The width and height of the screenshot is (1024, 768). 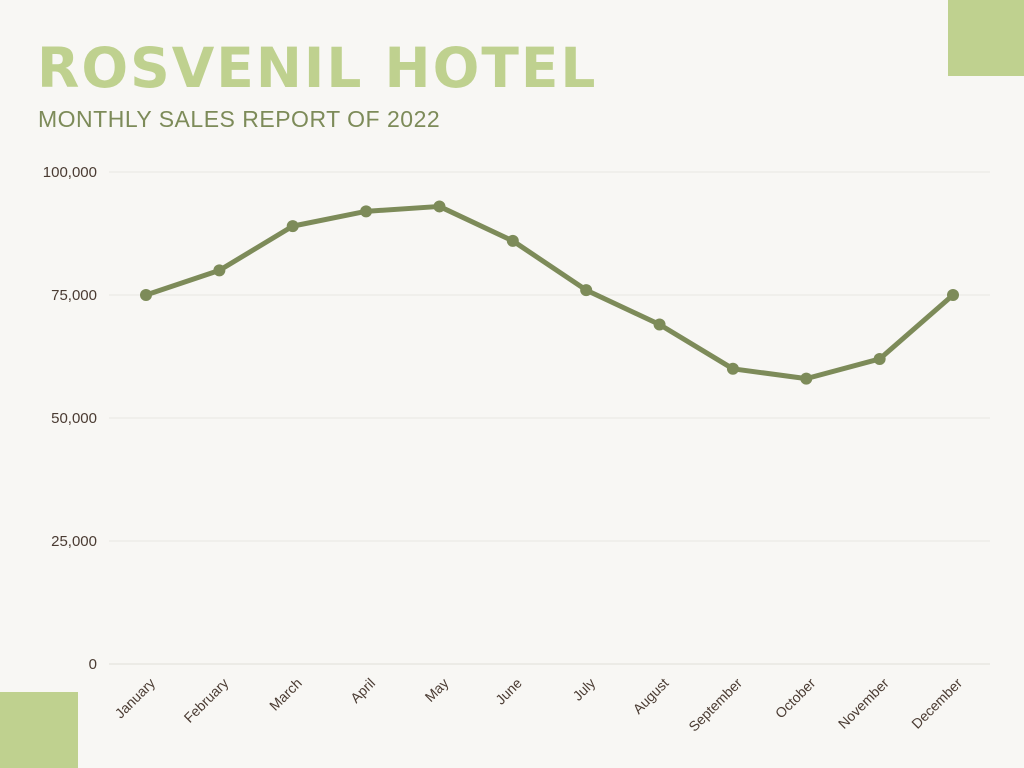 What do you see at coordinates (74, 418) in the screenshot?
I see `y-tick-label: 50,000` at bounding box center [74, 418].